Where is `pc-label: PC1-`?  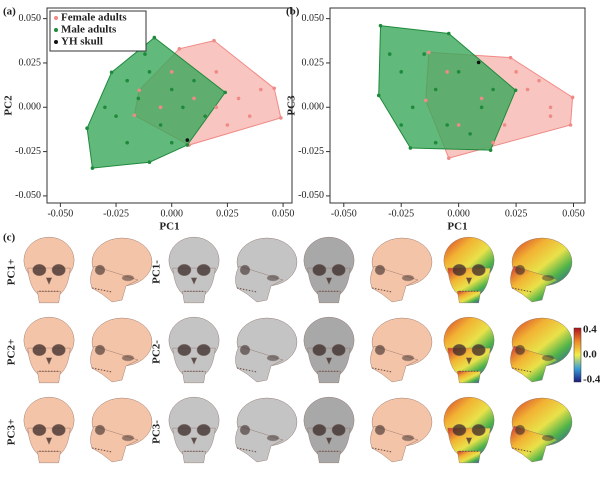
pc-label: PC1- is located at coordinates (157, 272).